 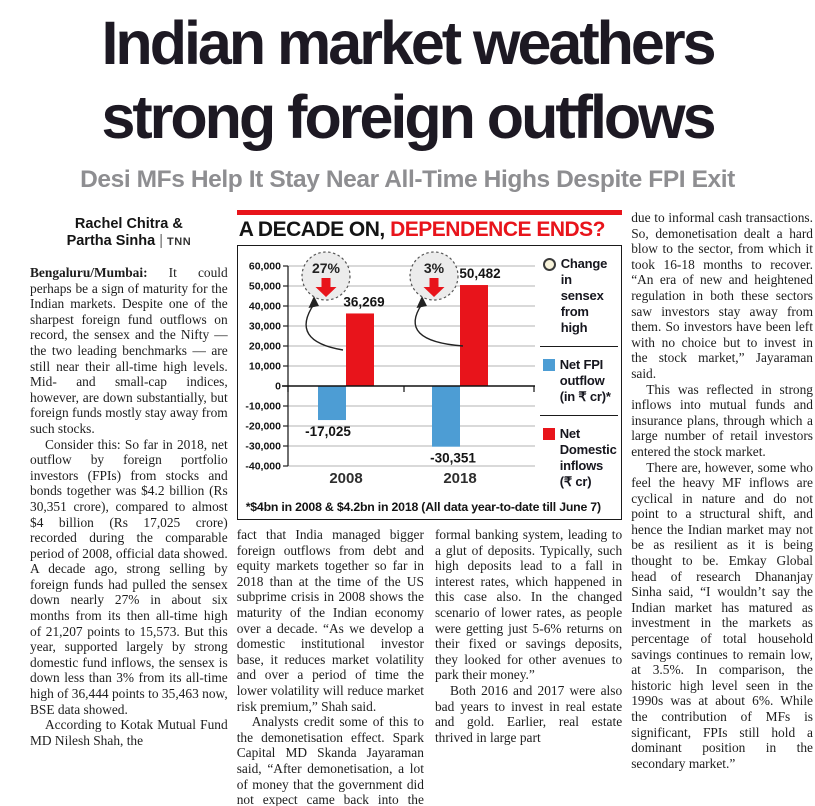 What do you see at coordinates (265, 327) in the screenshot?
I see `svg-text: 30,000` at bounding box center [265, 327].